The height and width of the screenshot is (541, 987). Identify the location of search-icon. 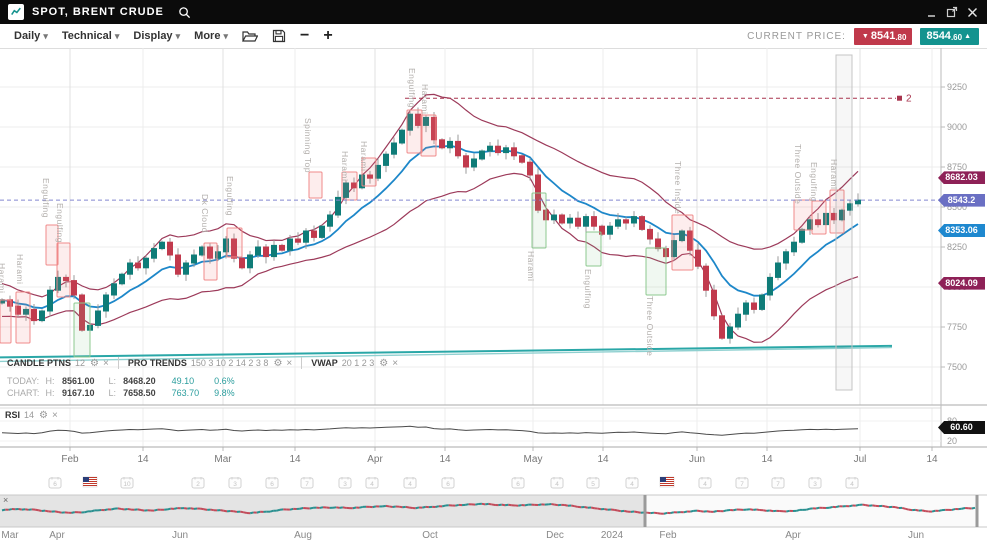
(184, 12).